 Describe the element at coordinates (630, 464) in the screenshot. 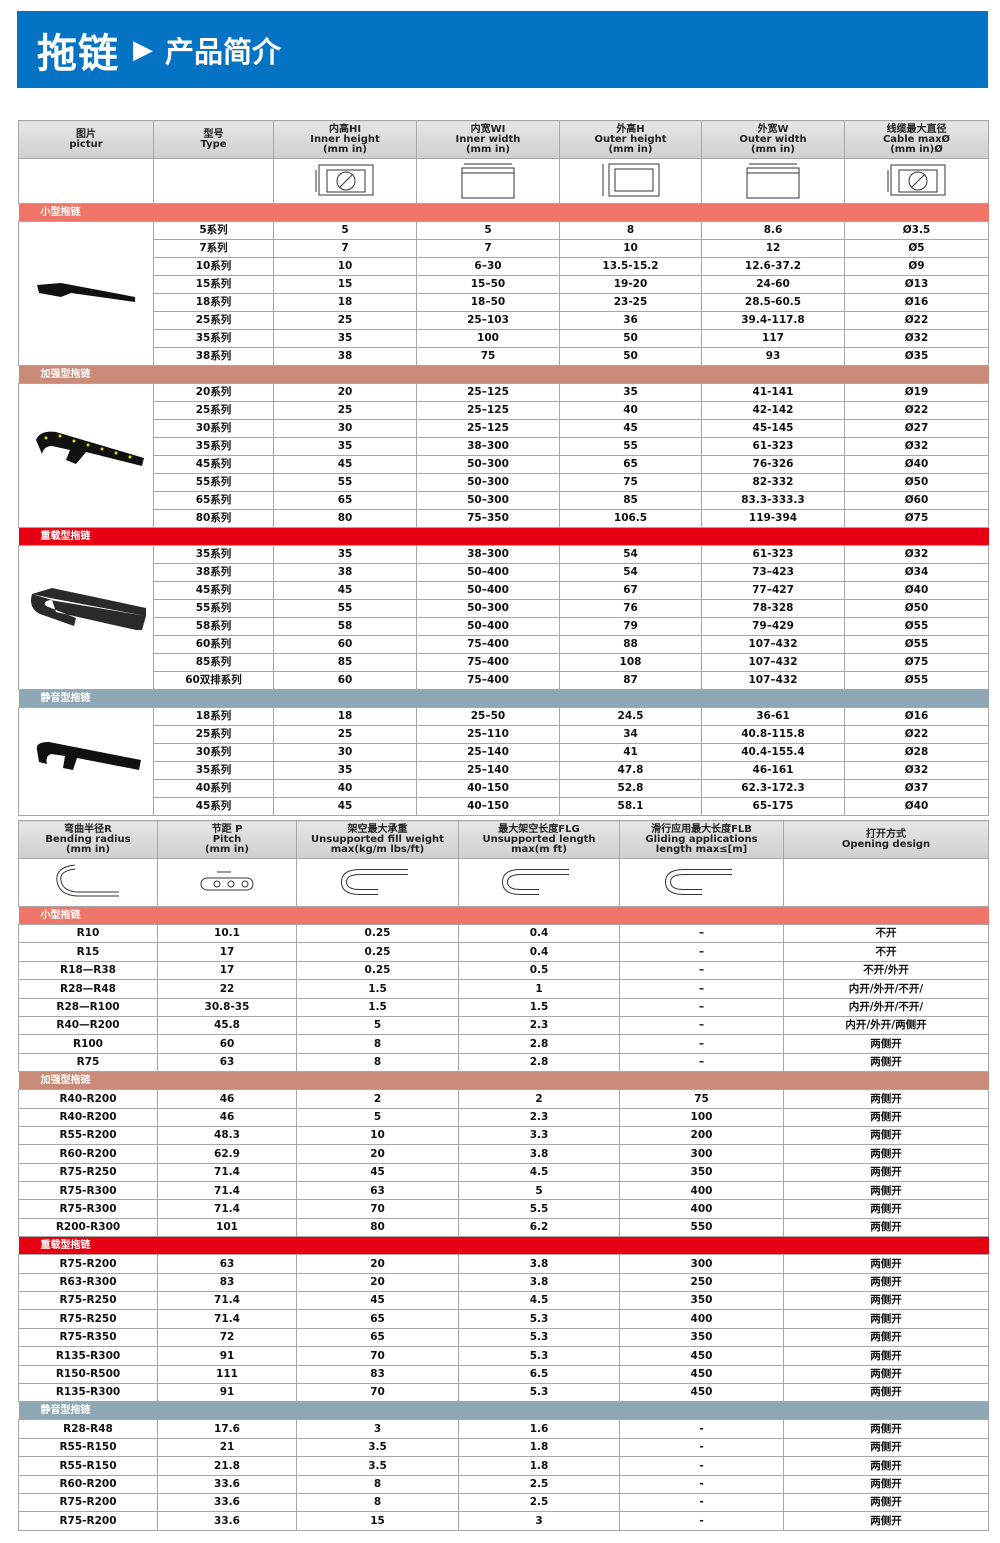

I see `table-cell: 65` at that location.